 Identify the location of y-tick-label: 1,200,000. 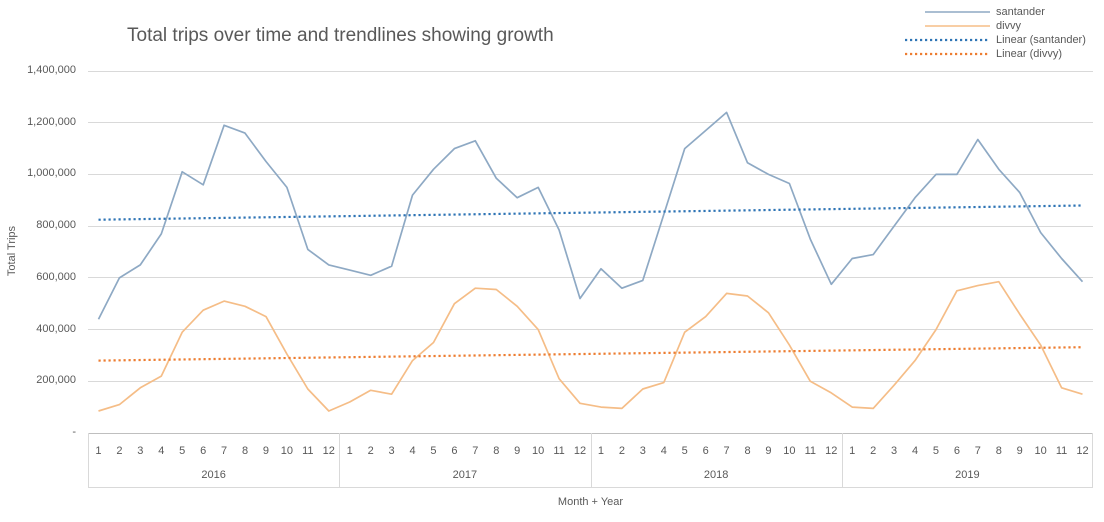
(51, 121).